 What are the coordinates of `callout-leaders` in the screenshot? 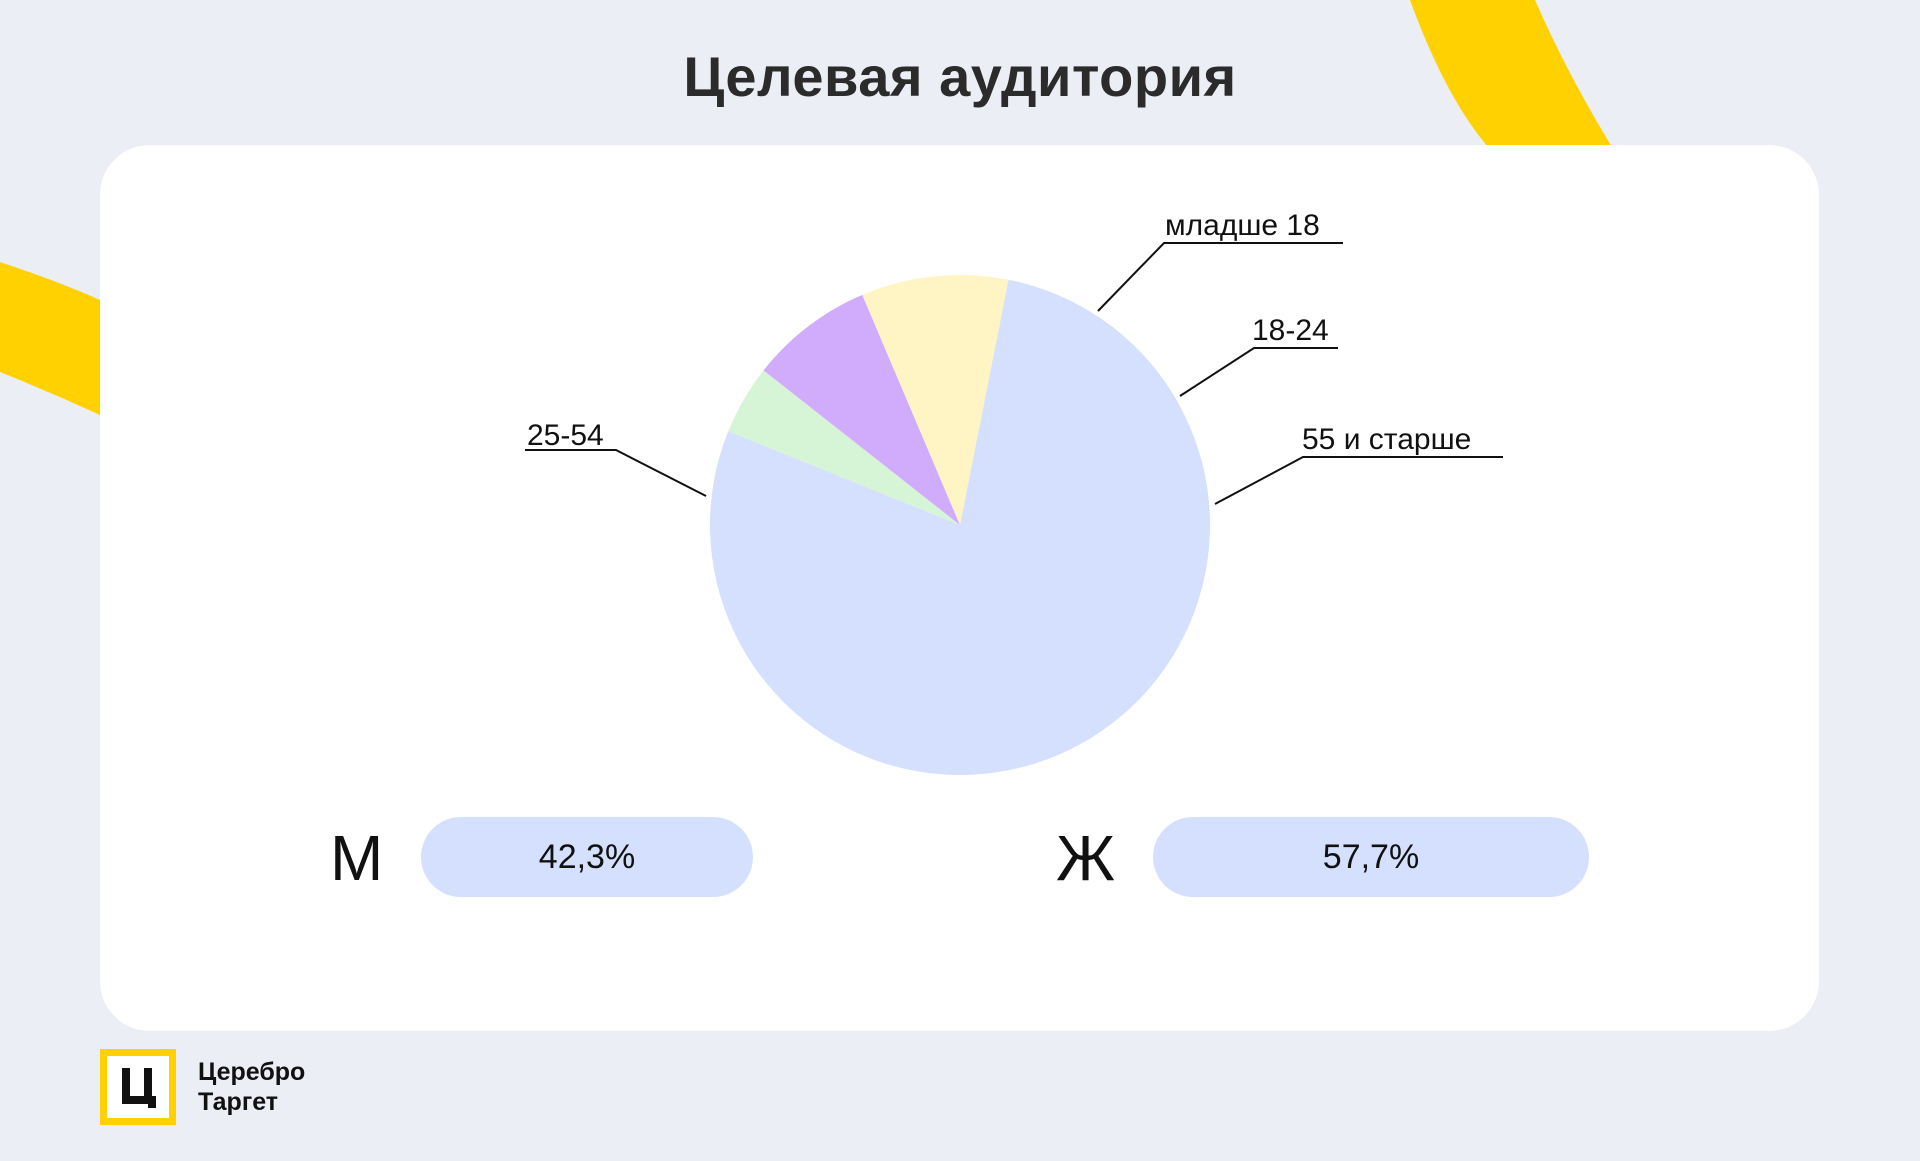 It's located at (1014, 373).